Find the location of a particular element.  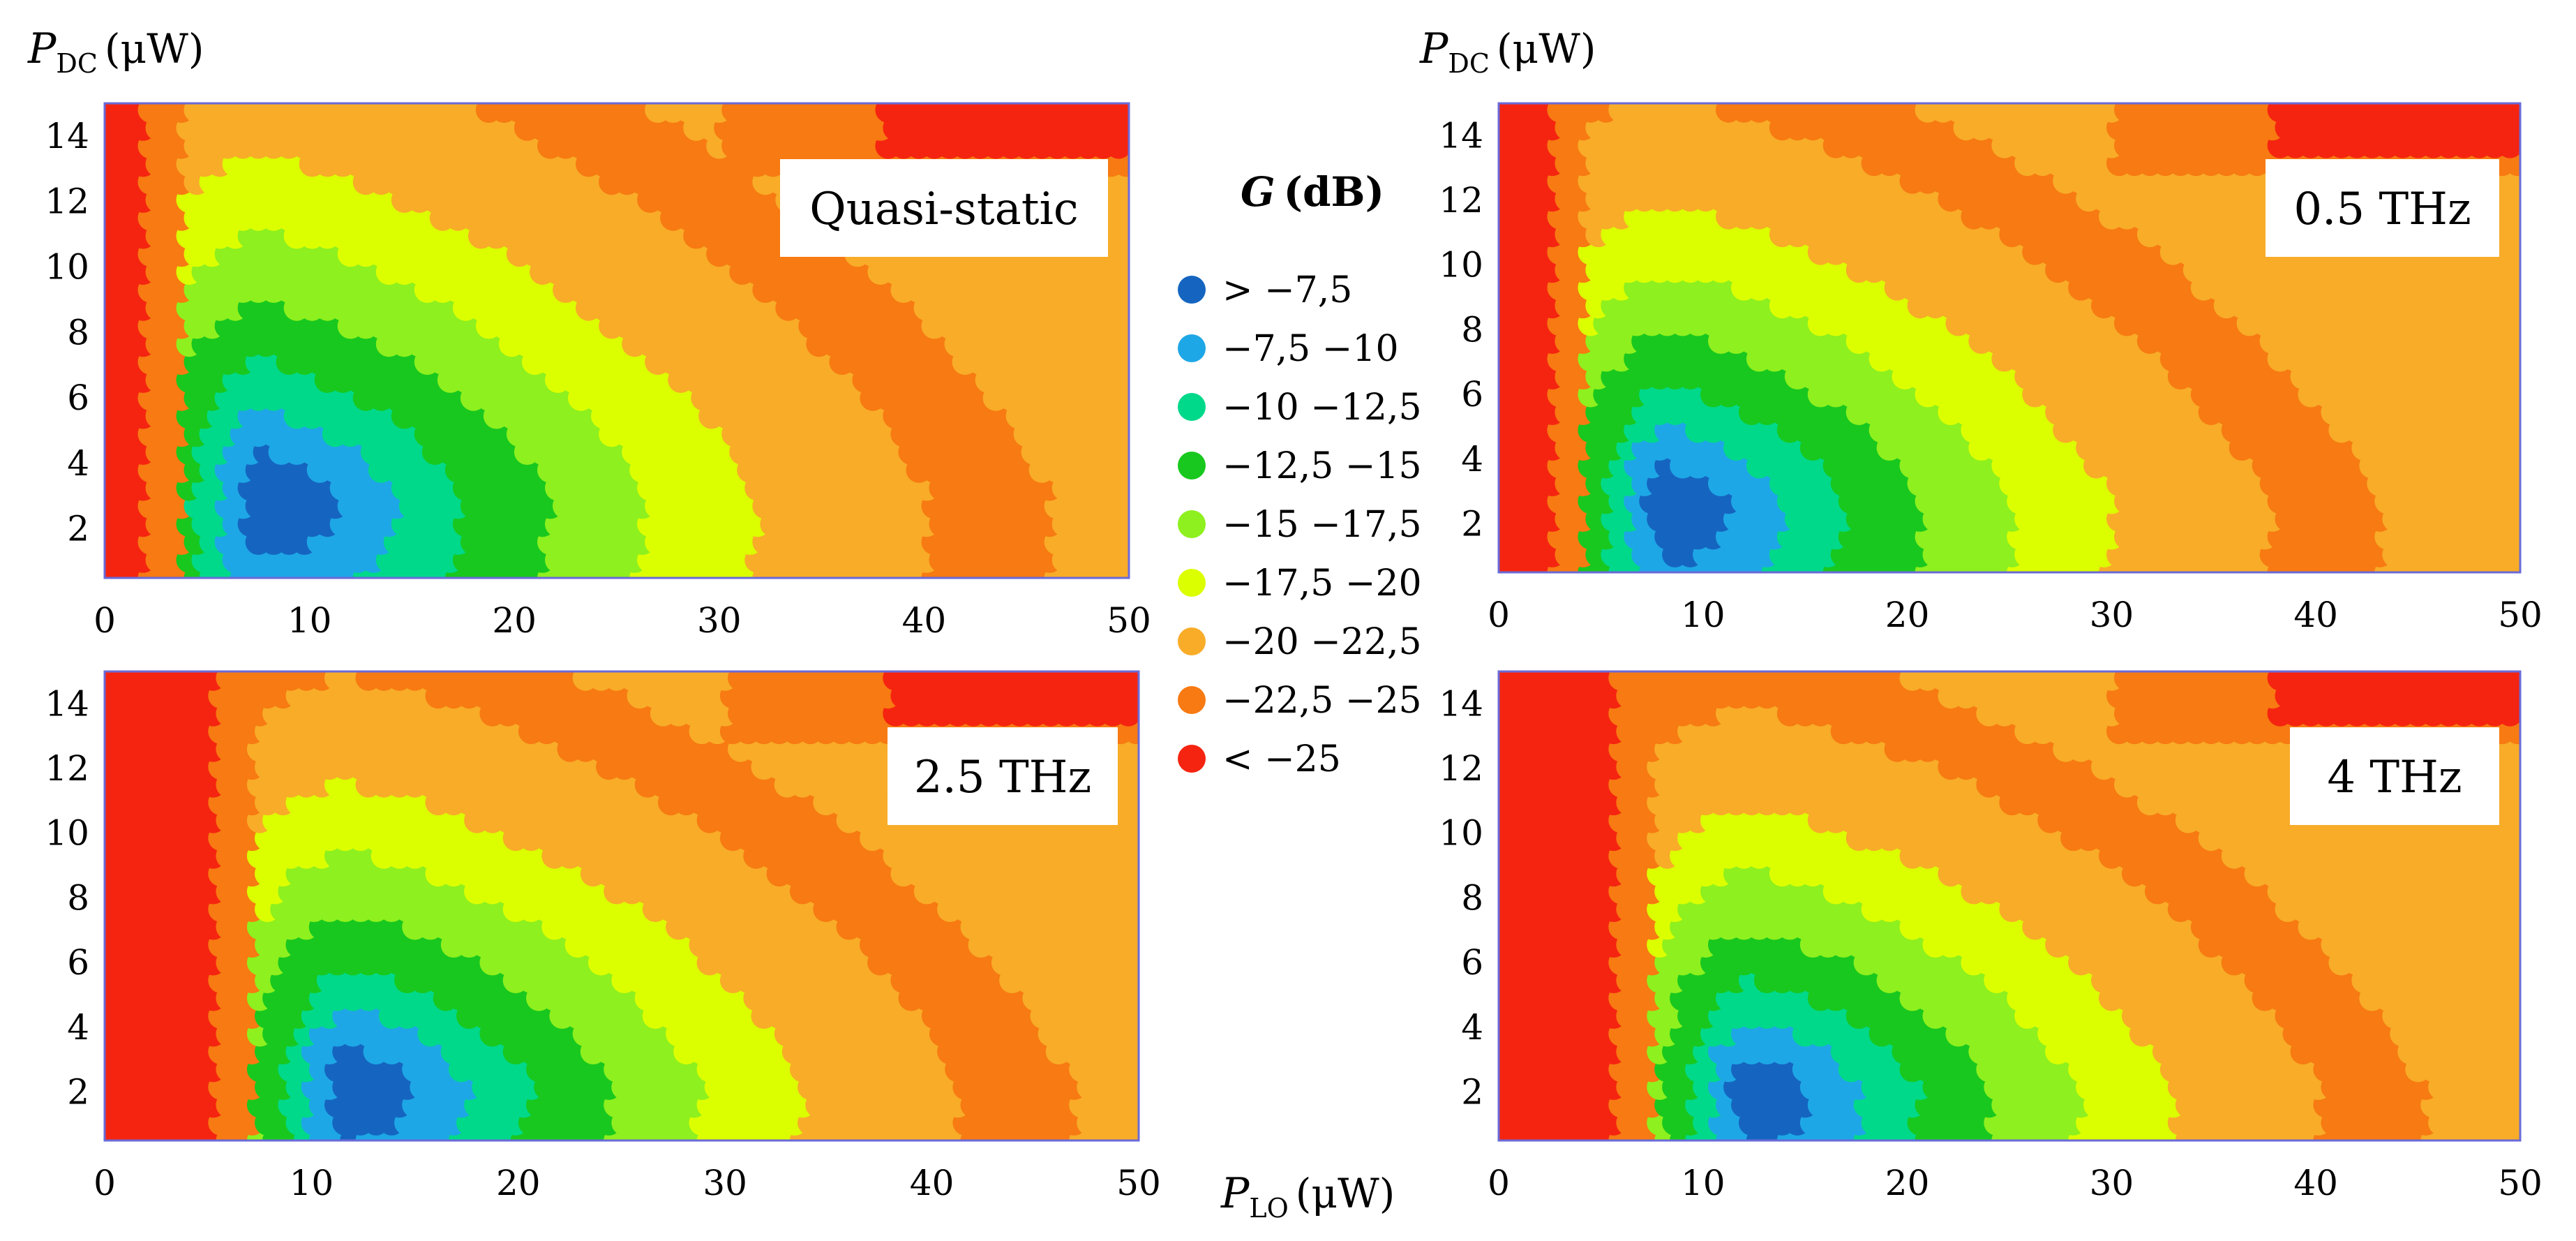

legend-label: −7,5 −10 is located at coordinates (1310, 349).